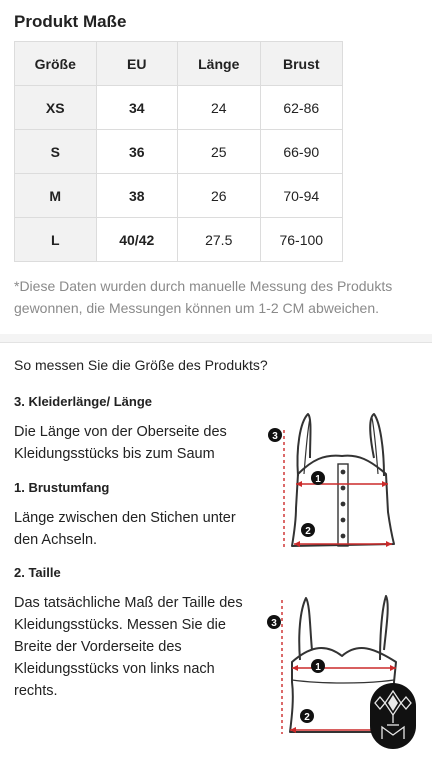 This screenshot has width=432, height=768. I want to click on header-cell-chest: Brust, so click(301, 63).